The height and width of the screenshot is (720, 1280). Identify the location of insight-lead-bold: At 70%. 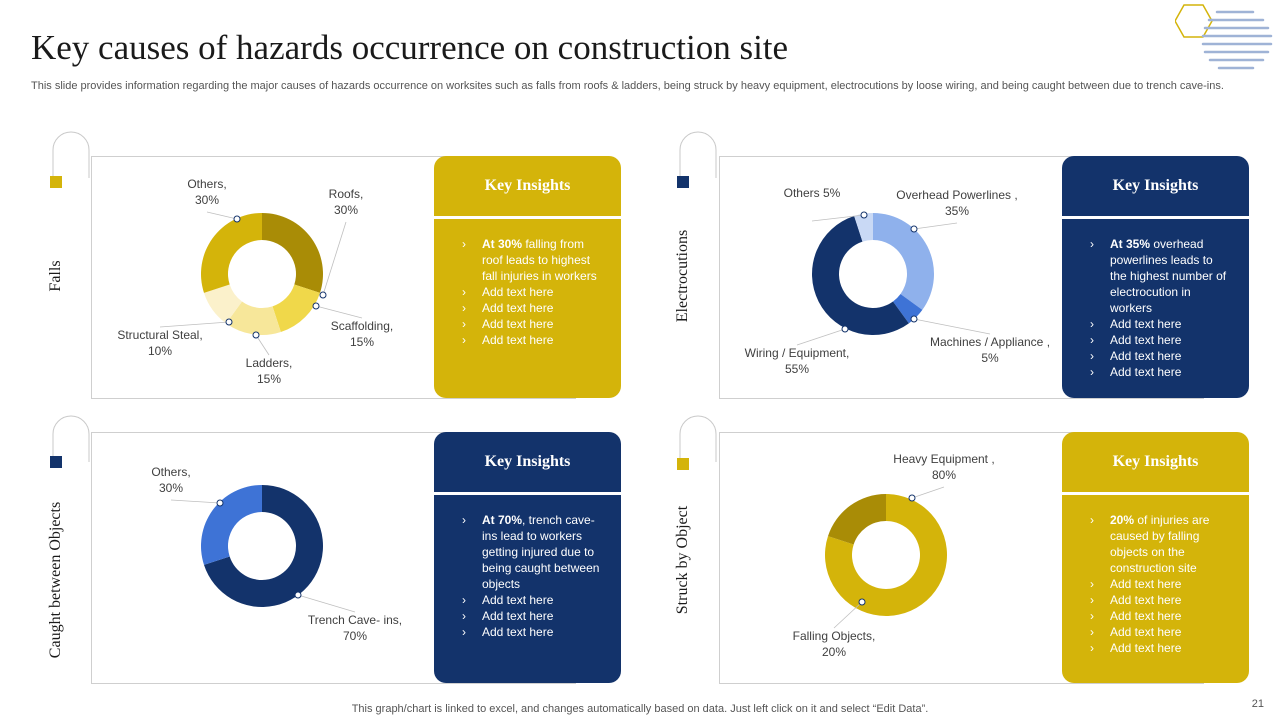
(502, 520).